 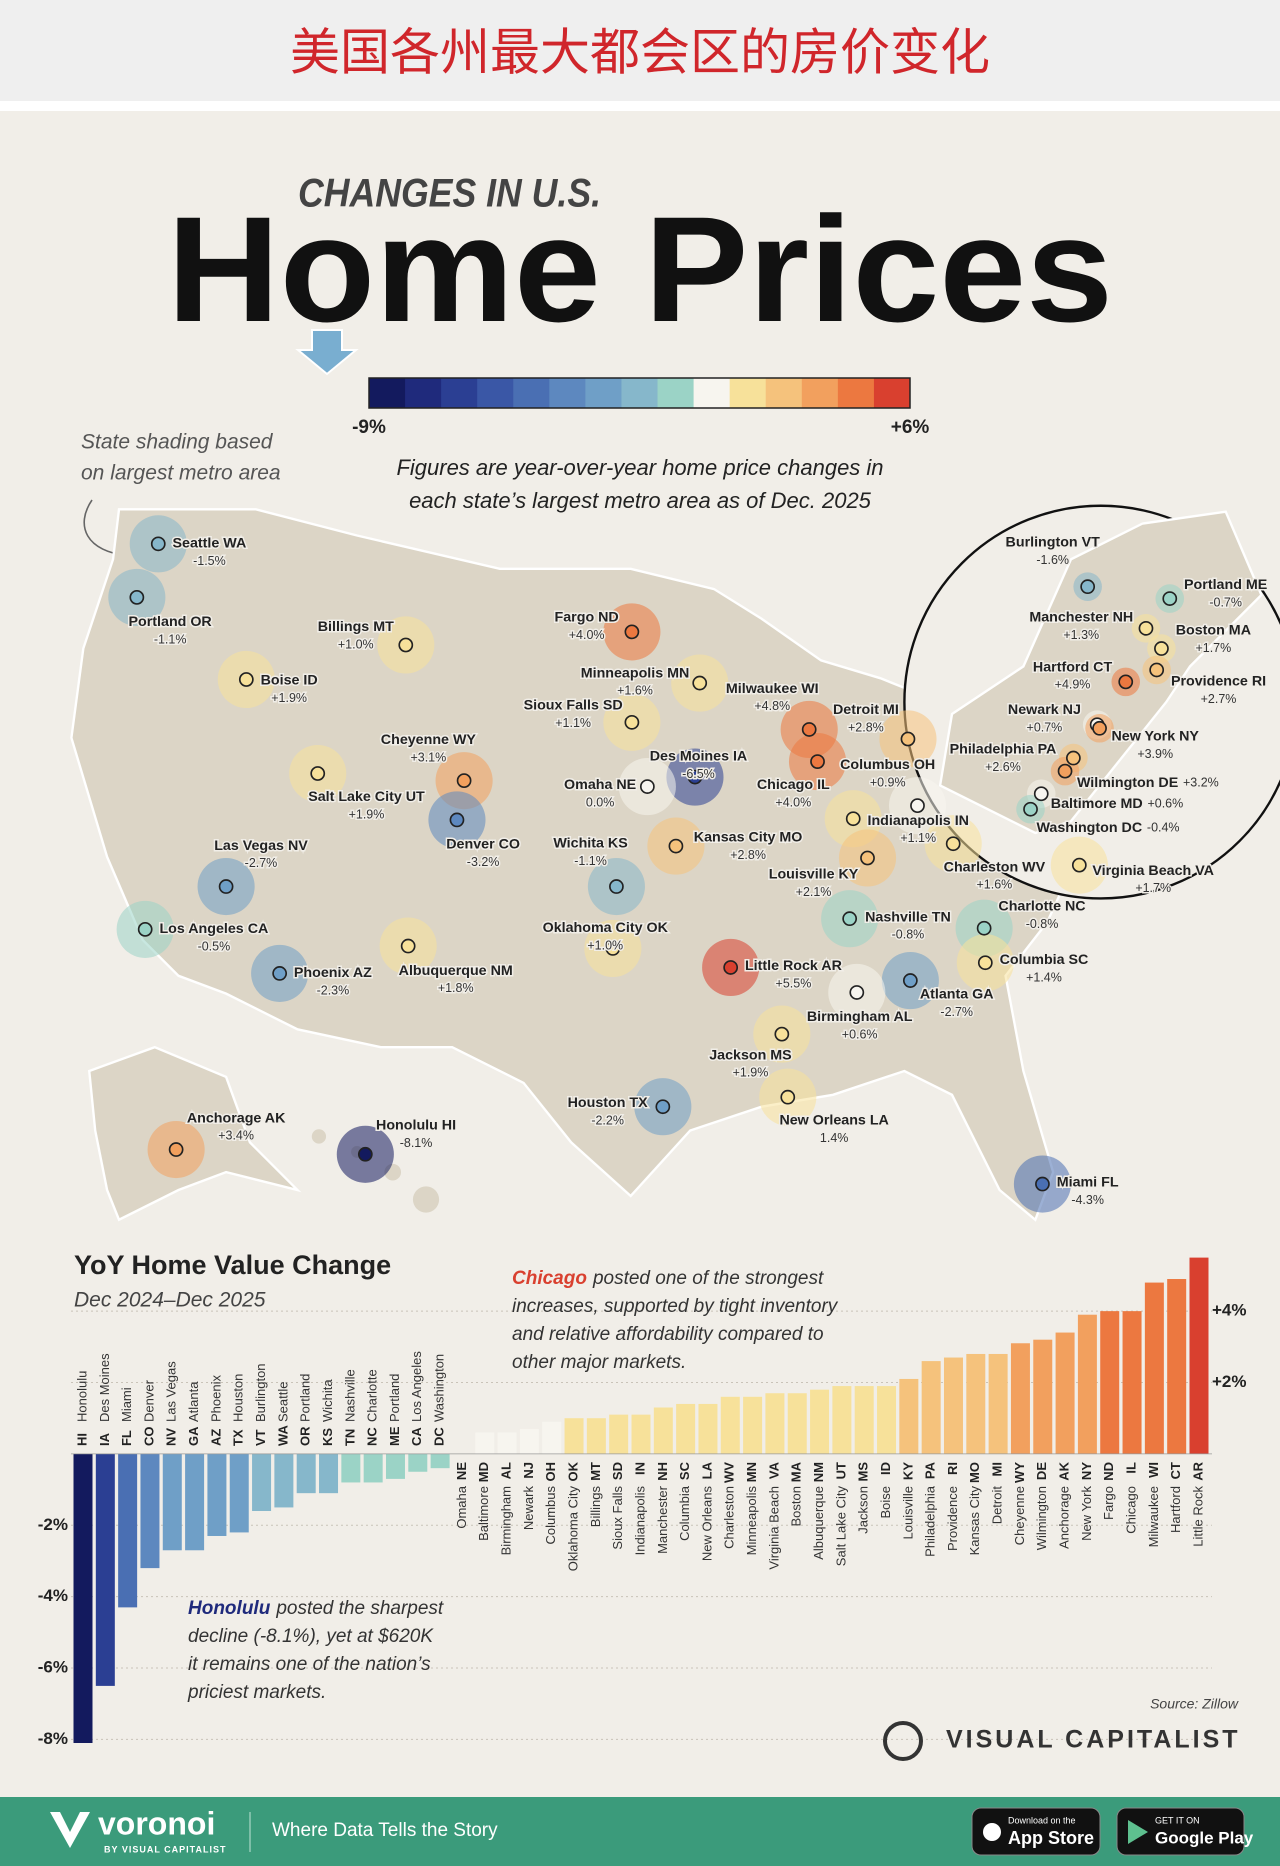 I want to click on city-value: +0.7%, so click(x=1045, y=728).